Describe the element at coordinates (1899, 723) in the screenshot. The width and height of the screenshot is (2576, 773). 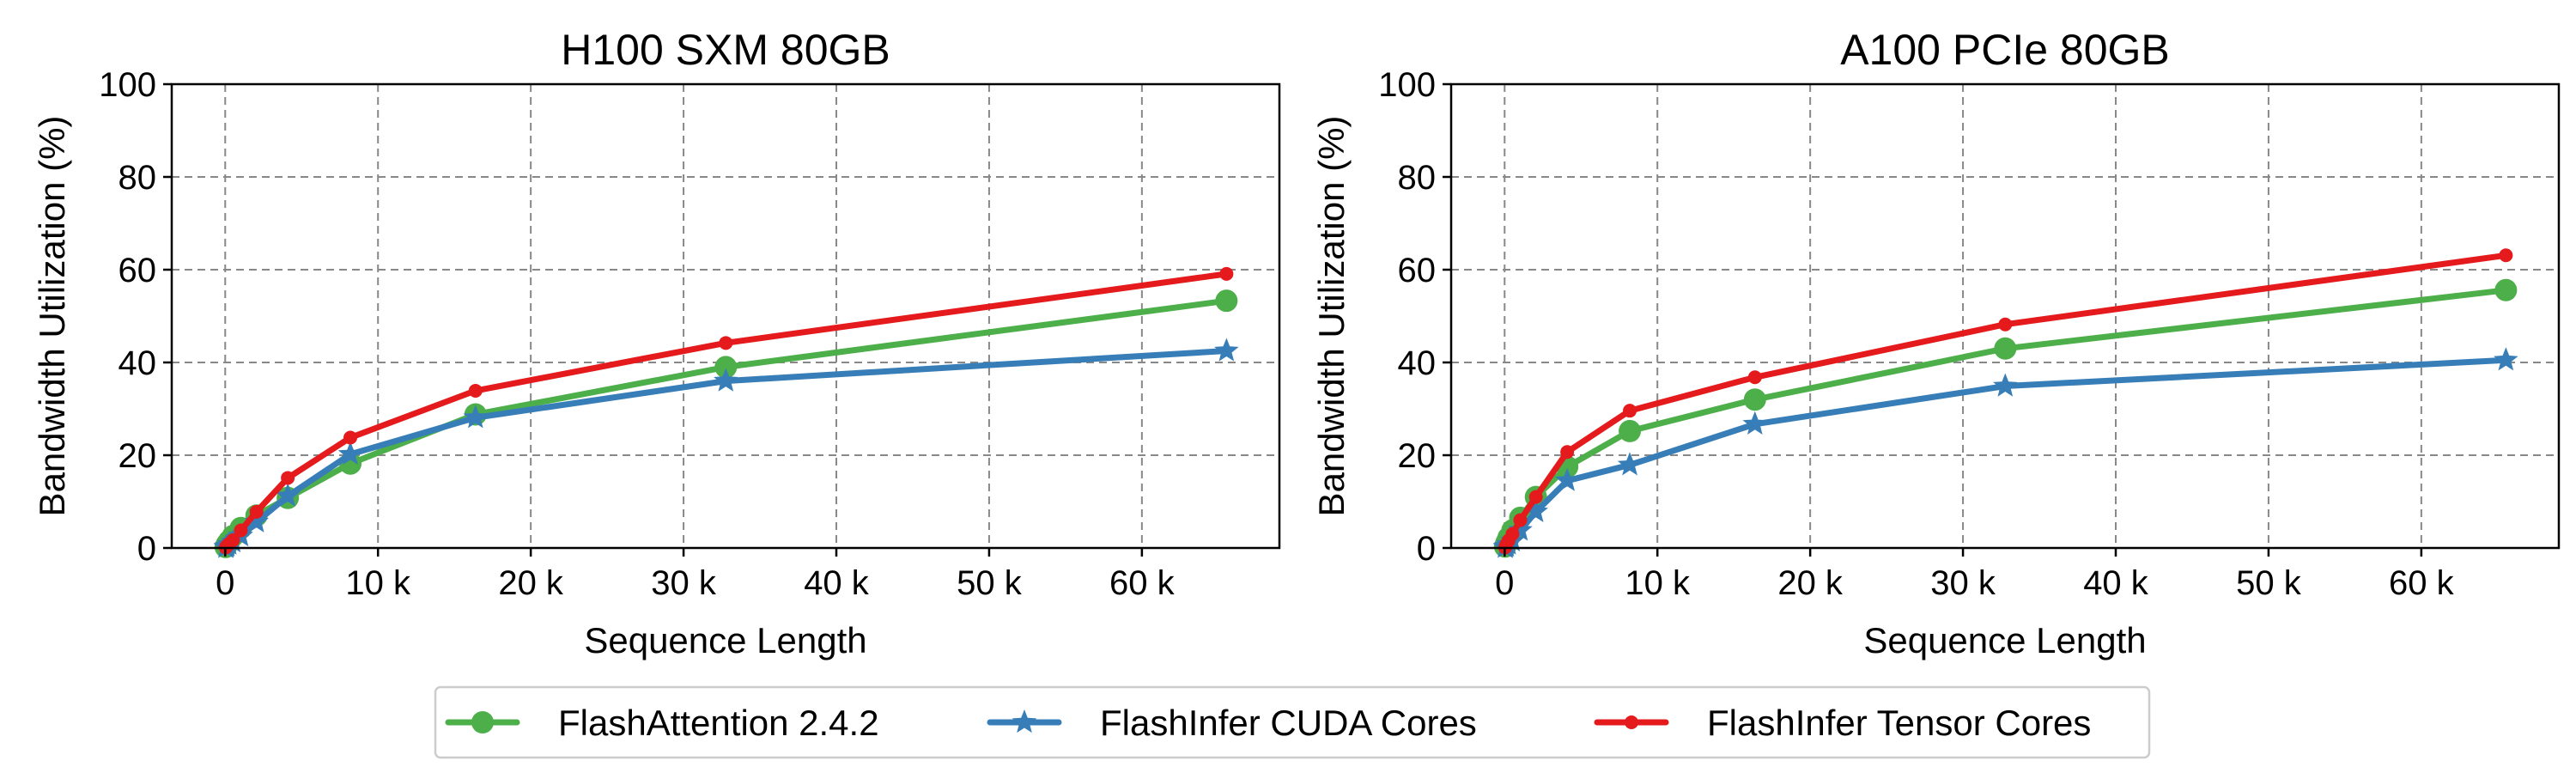
I see `legend-label: FlashInfer Tensor Cores` at that location.